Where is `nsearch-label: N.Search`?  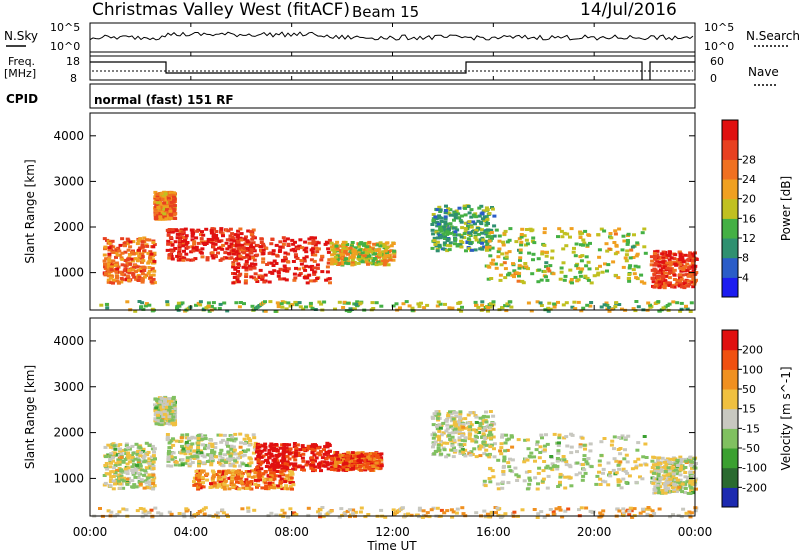 nsearch-label: N.Search is located at coordinates (773, 36).